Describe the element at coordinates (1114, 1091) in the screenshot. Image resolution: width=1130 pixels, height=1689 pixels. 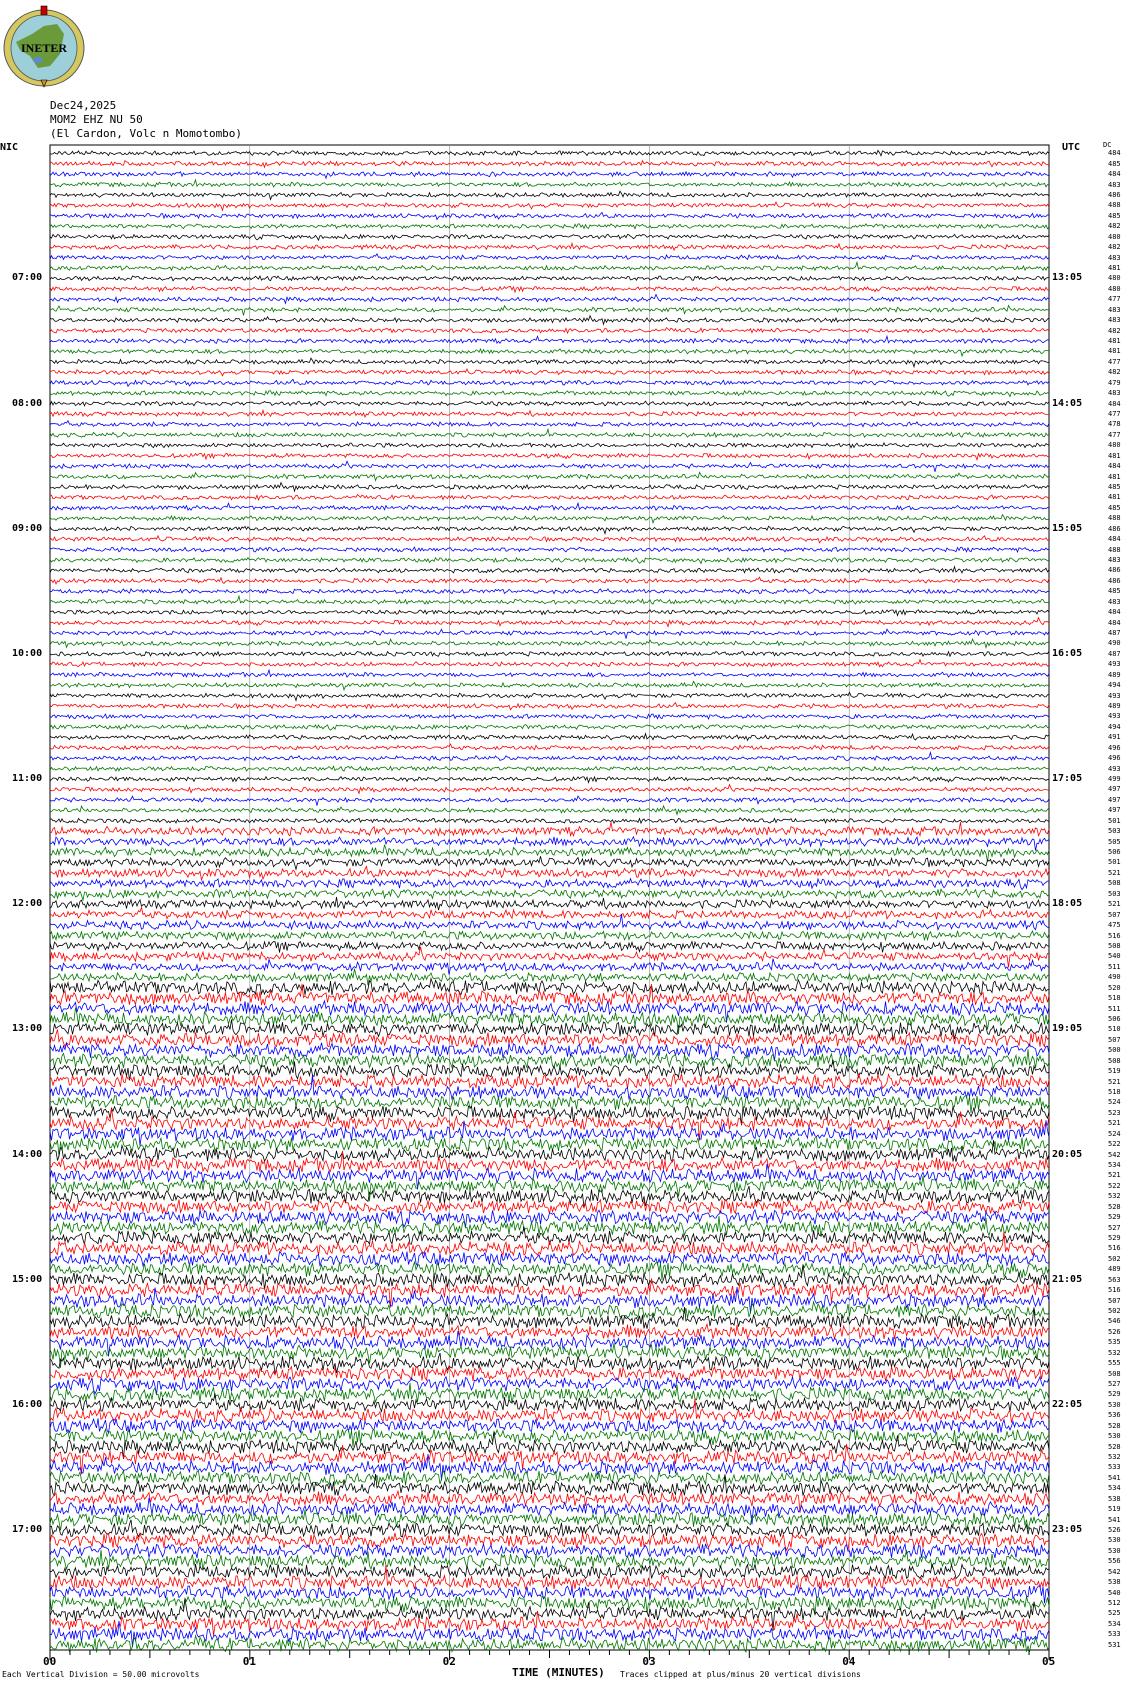
I see `trace-offset-value: 518` at that location.